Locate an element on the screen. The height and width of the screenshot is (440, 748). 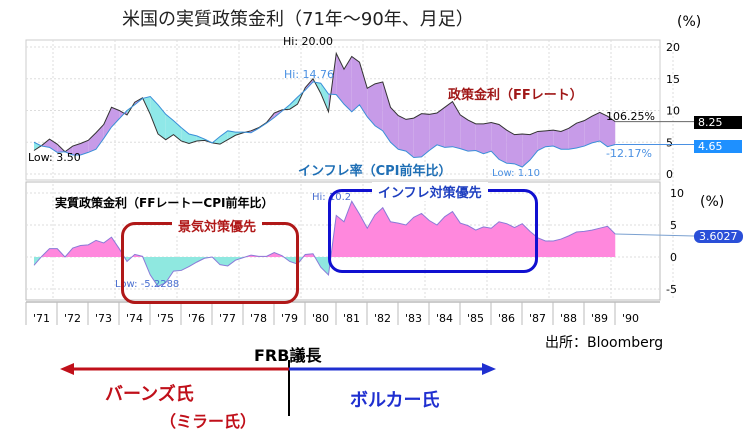
cpi-pct-label: -12.17% is located at coordinates (629, 153).